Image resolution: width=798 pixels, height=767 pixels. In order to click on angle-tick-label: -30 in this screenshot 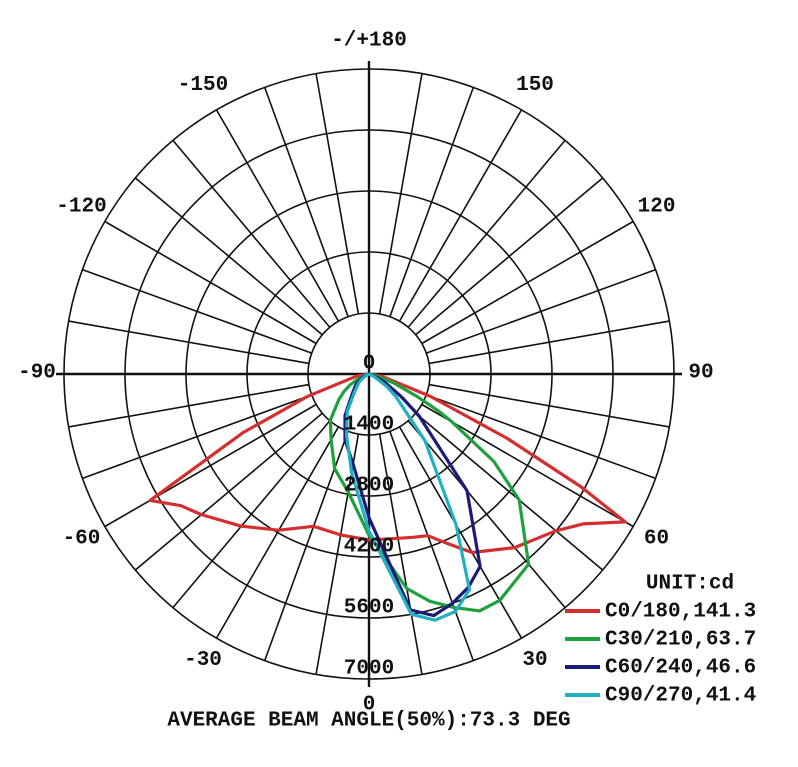, I will do `click(203, 660)`.